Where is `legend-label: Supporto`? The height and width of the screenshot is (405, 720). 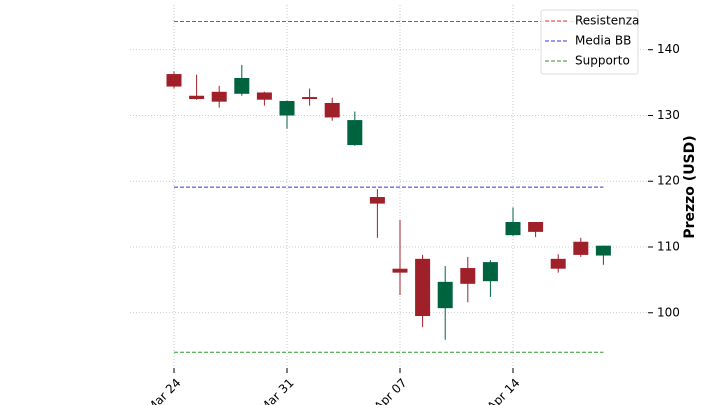 legend-label: Supporto is located at coordinates (602, 61).